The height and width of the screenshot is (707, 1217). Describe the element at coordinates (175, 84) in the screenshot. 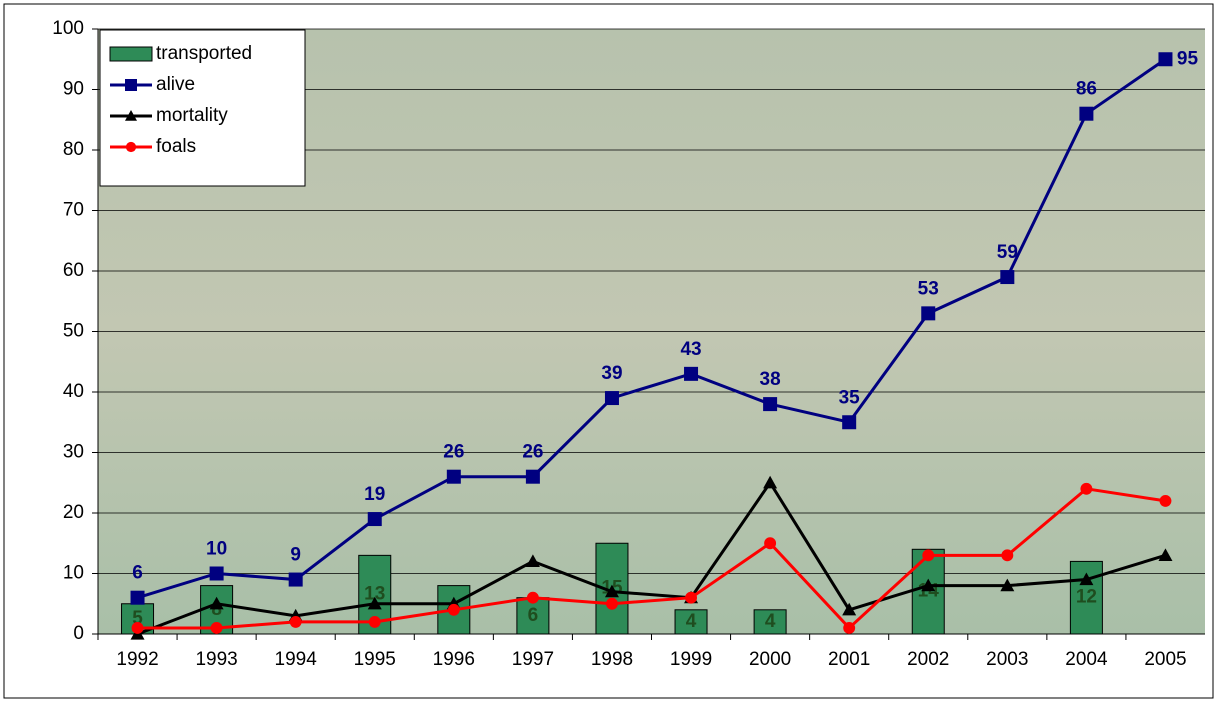

I see `legend-label: alive` at that location.